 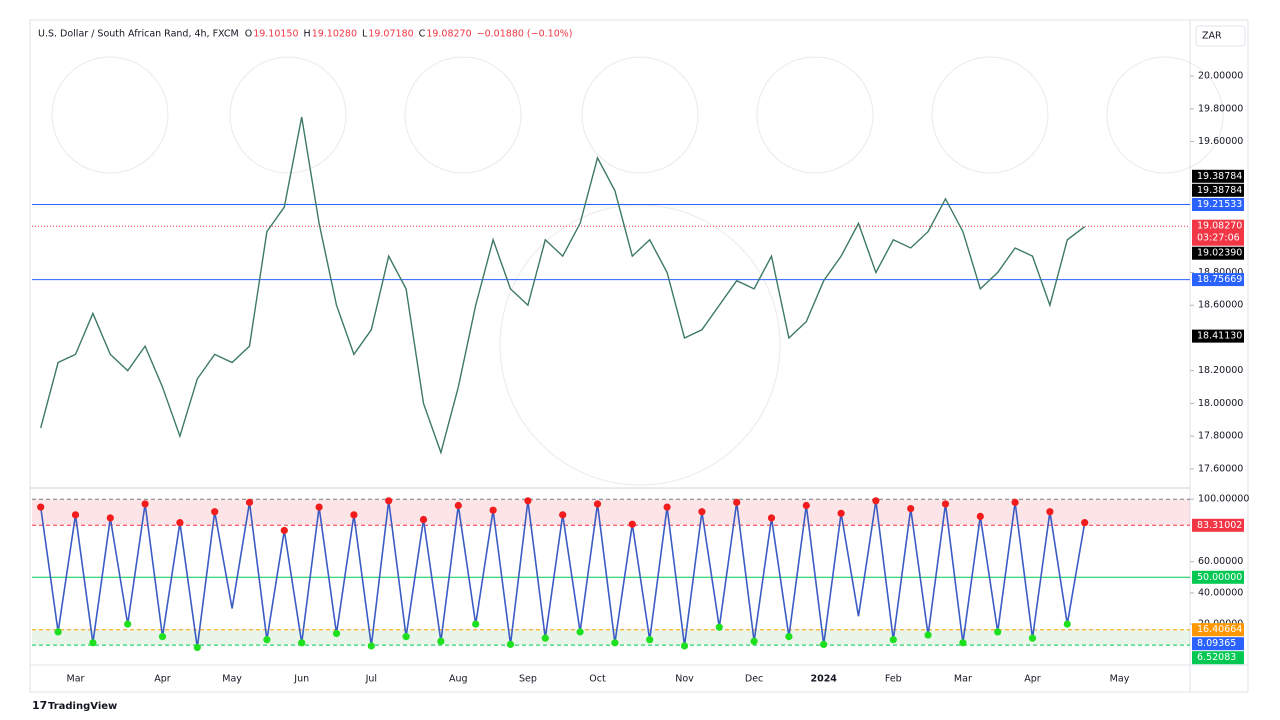 I want to click on price-badge-label: 6.52083, so click(x=1216, y=657).